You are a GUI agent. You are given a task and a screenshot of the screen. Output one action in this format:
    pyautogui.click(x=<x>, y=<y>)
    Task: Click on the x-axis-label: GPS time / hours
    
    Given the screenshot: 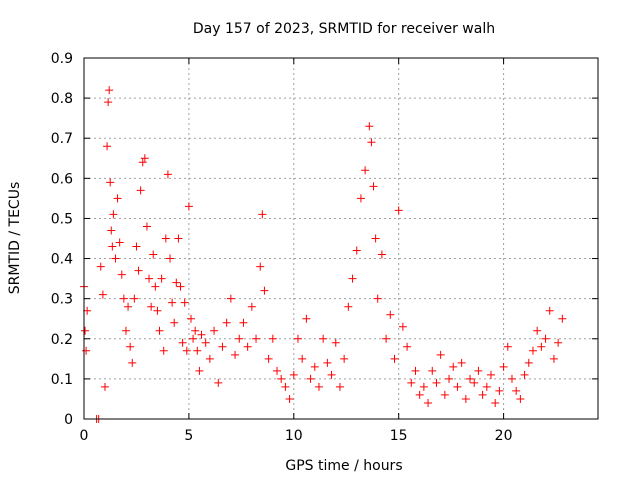 What is the action you would take?
    pyautogui.click(x=343, y=466)
    